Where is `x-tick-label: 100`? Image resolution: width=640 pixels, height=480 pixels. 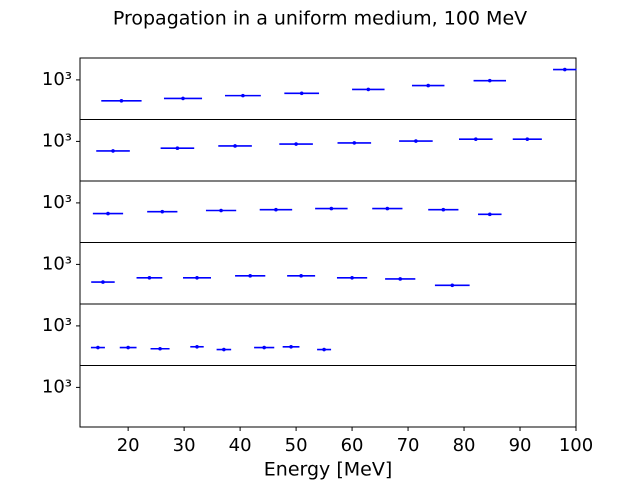 x-tick-label: 100 is located at coordinates (576, 445).